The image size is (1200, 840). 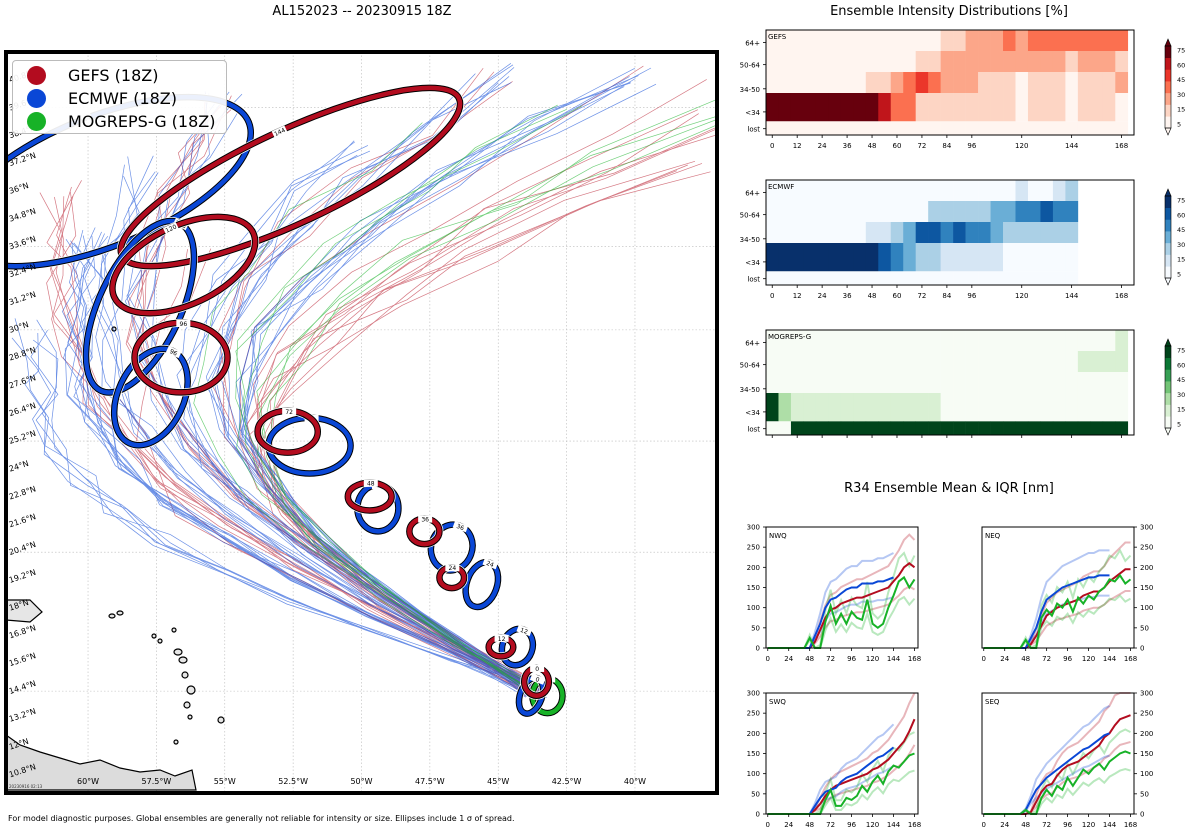 What do you see at coordinates (750, 390) in the screenshot?
I see `heatmap-y-label: 34-50` at bounding box center [750, 390].